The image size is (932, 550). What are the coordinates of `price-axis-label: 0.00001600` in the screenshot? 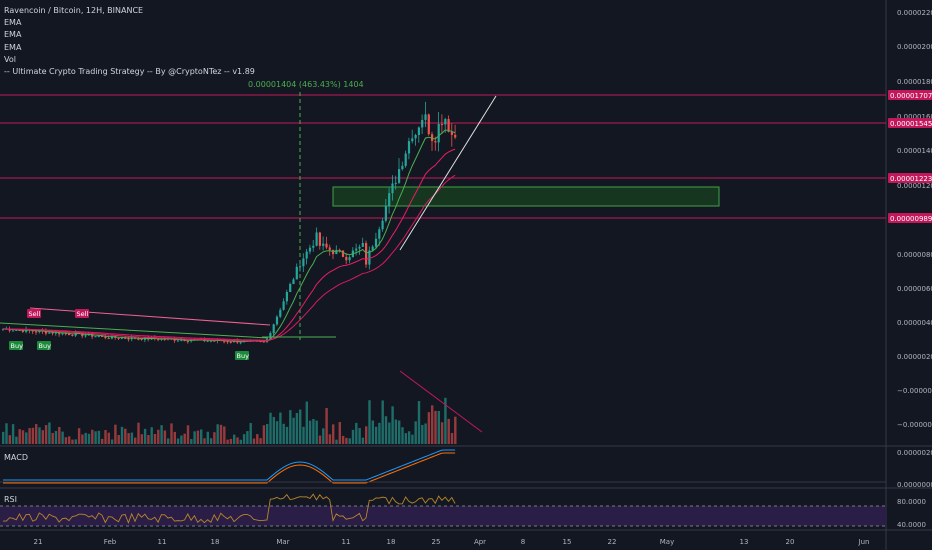 It's located at (914, 117).